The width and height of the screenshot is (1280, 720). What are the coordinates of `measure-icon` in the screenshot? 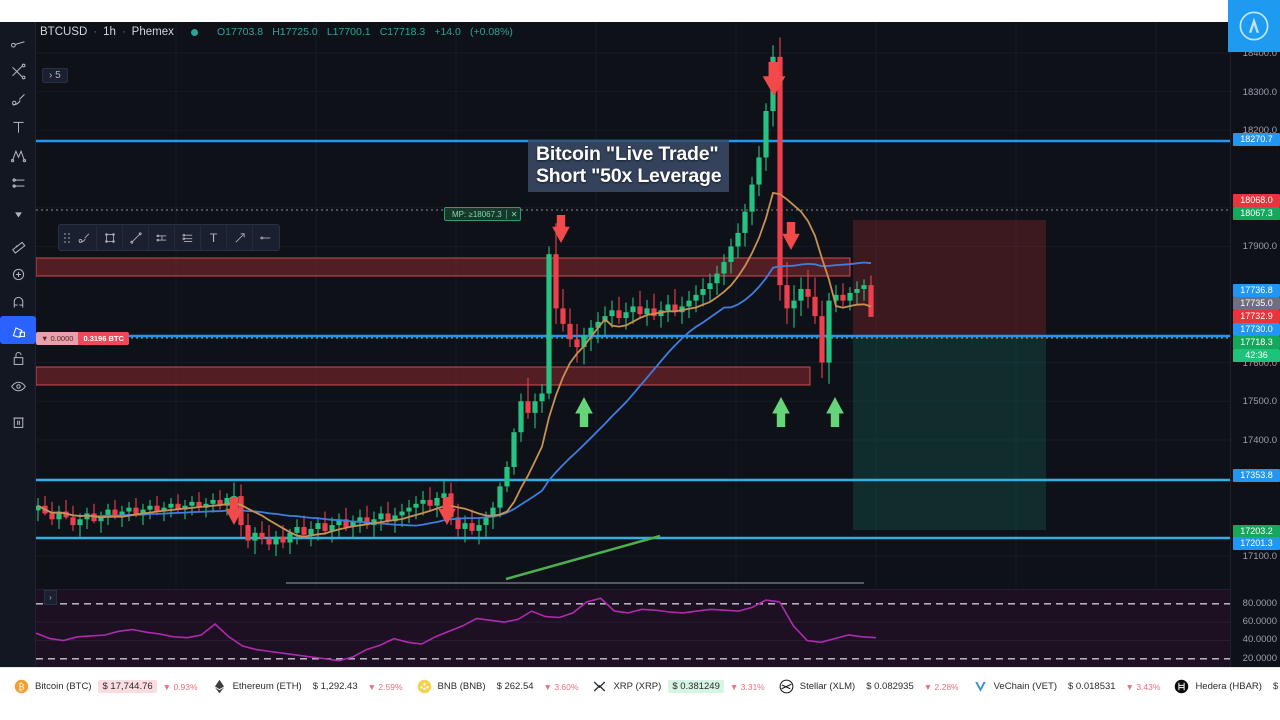 It's located at (18, 183).